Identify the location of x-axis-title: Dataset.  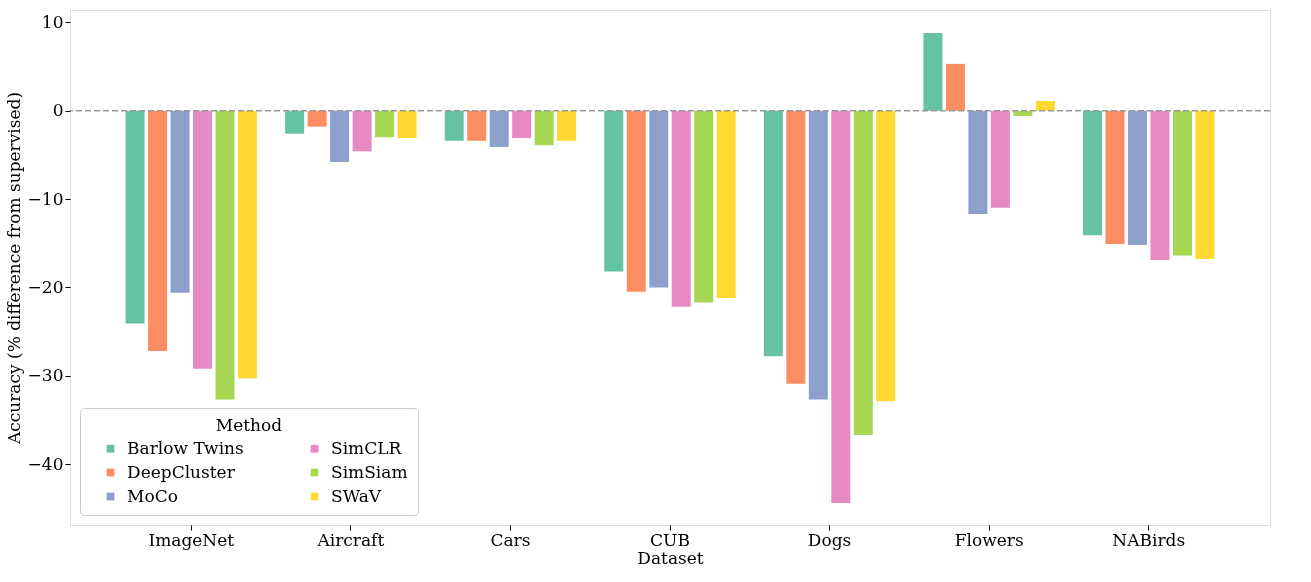
(670, 557).